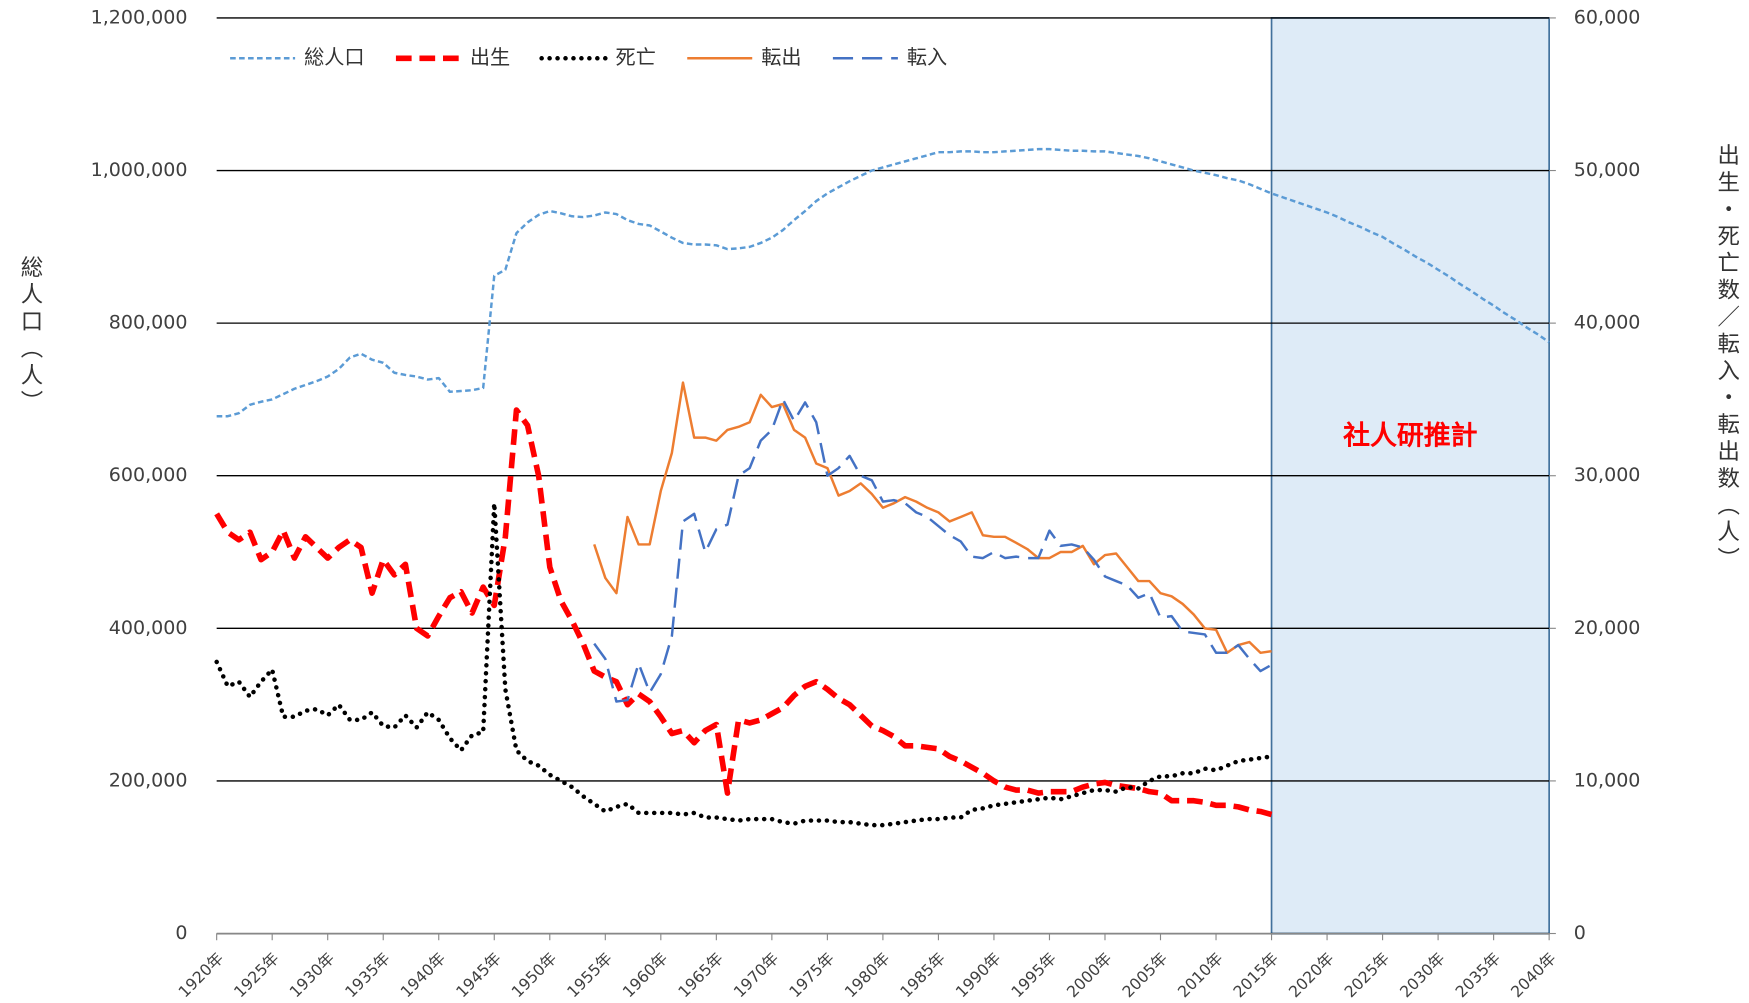 The image size is (1749, 1003). What do you see at coordinates (311, 975) in the screenshot?
I see `x-tick-label: 1930年` at bounding box center [311, 975].